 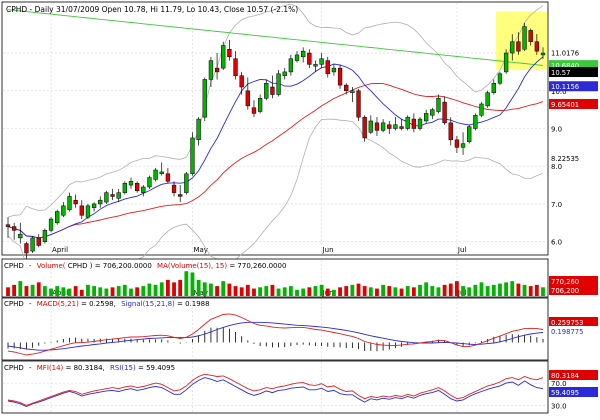 I want to click on price-month-label: May, so click(x=200, y=250).